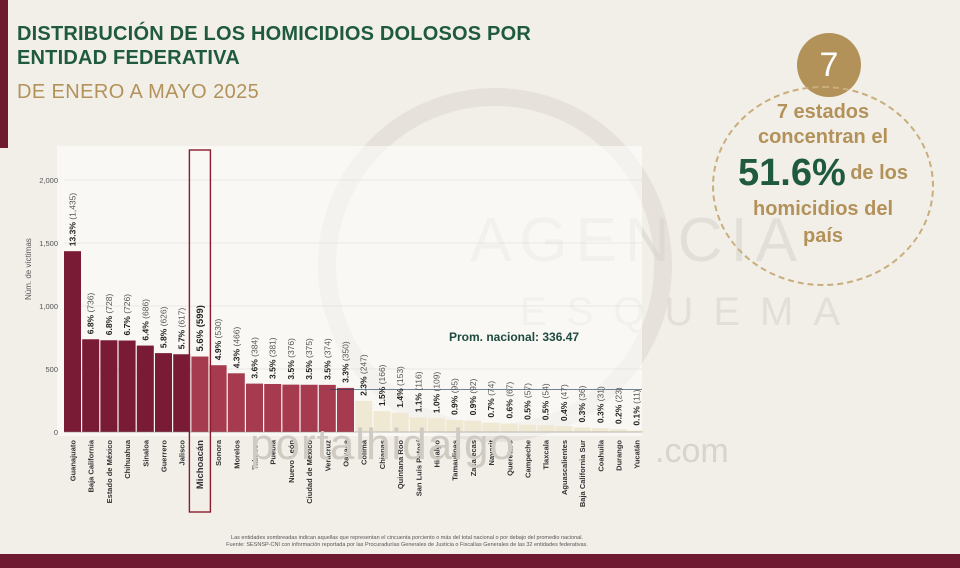  I want to click on data-label-count: (626), so click(164, 316).